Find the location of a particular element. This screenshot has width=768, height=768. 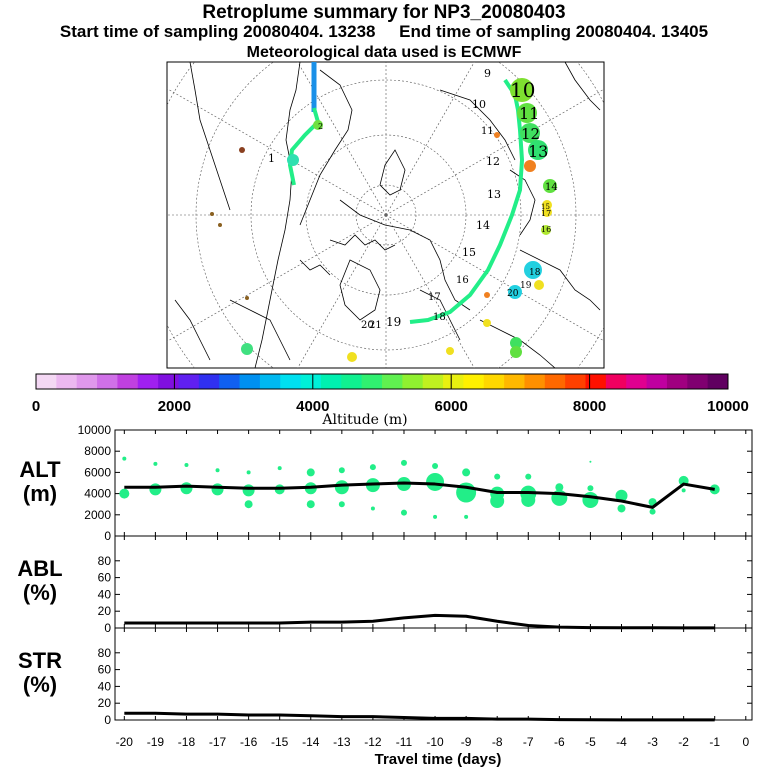

y-tick-label: 4000 is located at coordinates (97, 494).